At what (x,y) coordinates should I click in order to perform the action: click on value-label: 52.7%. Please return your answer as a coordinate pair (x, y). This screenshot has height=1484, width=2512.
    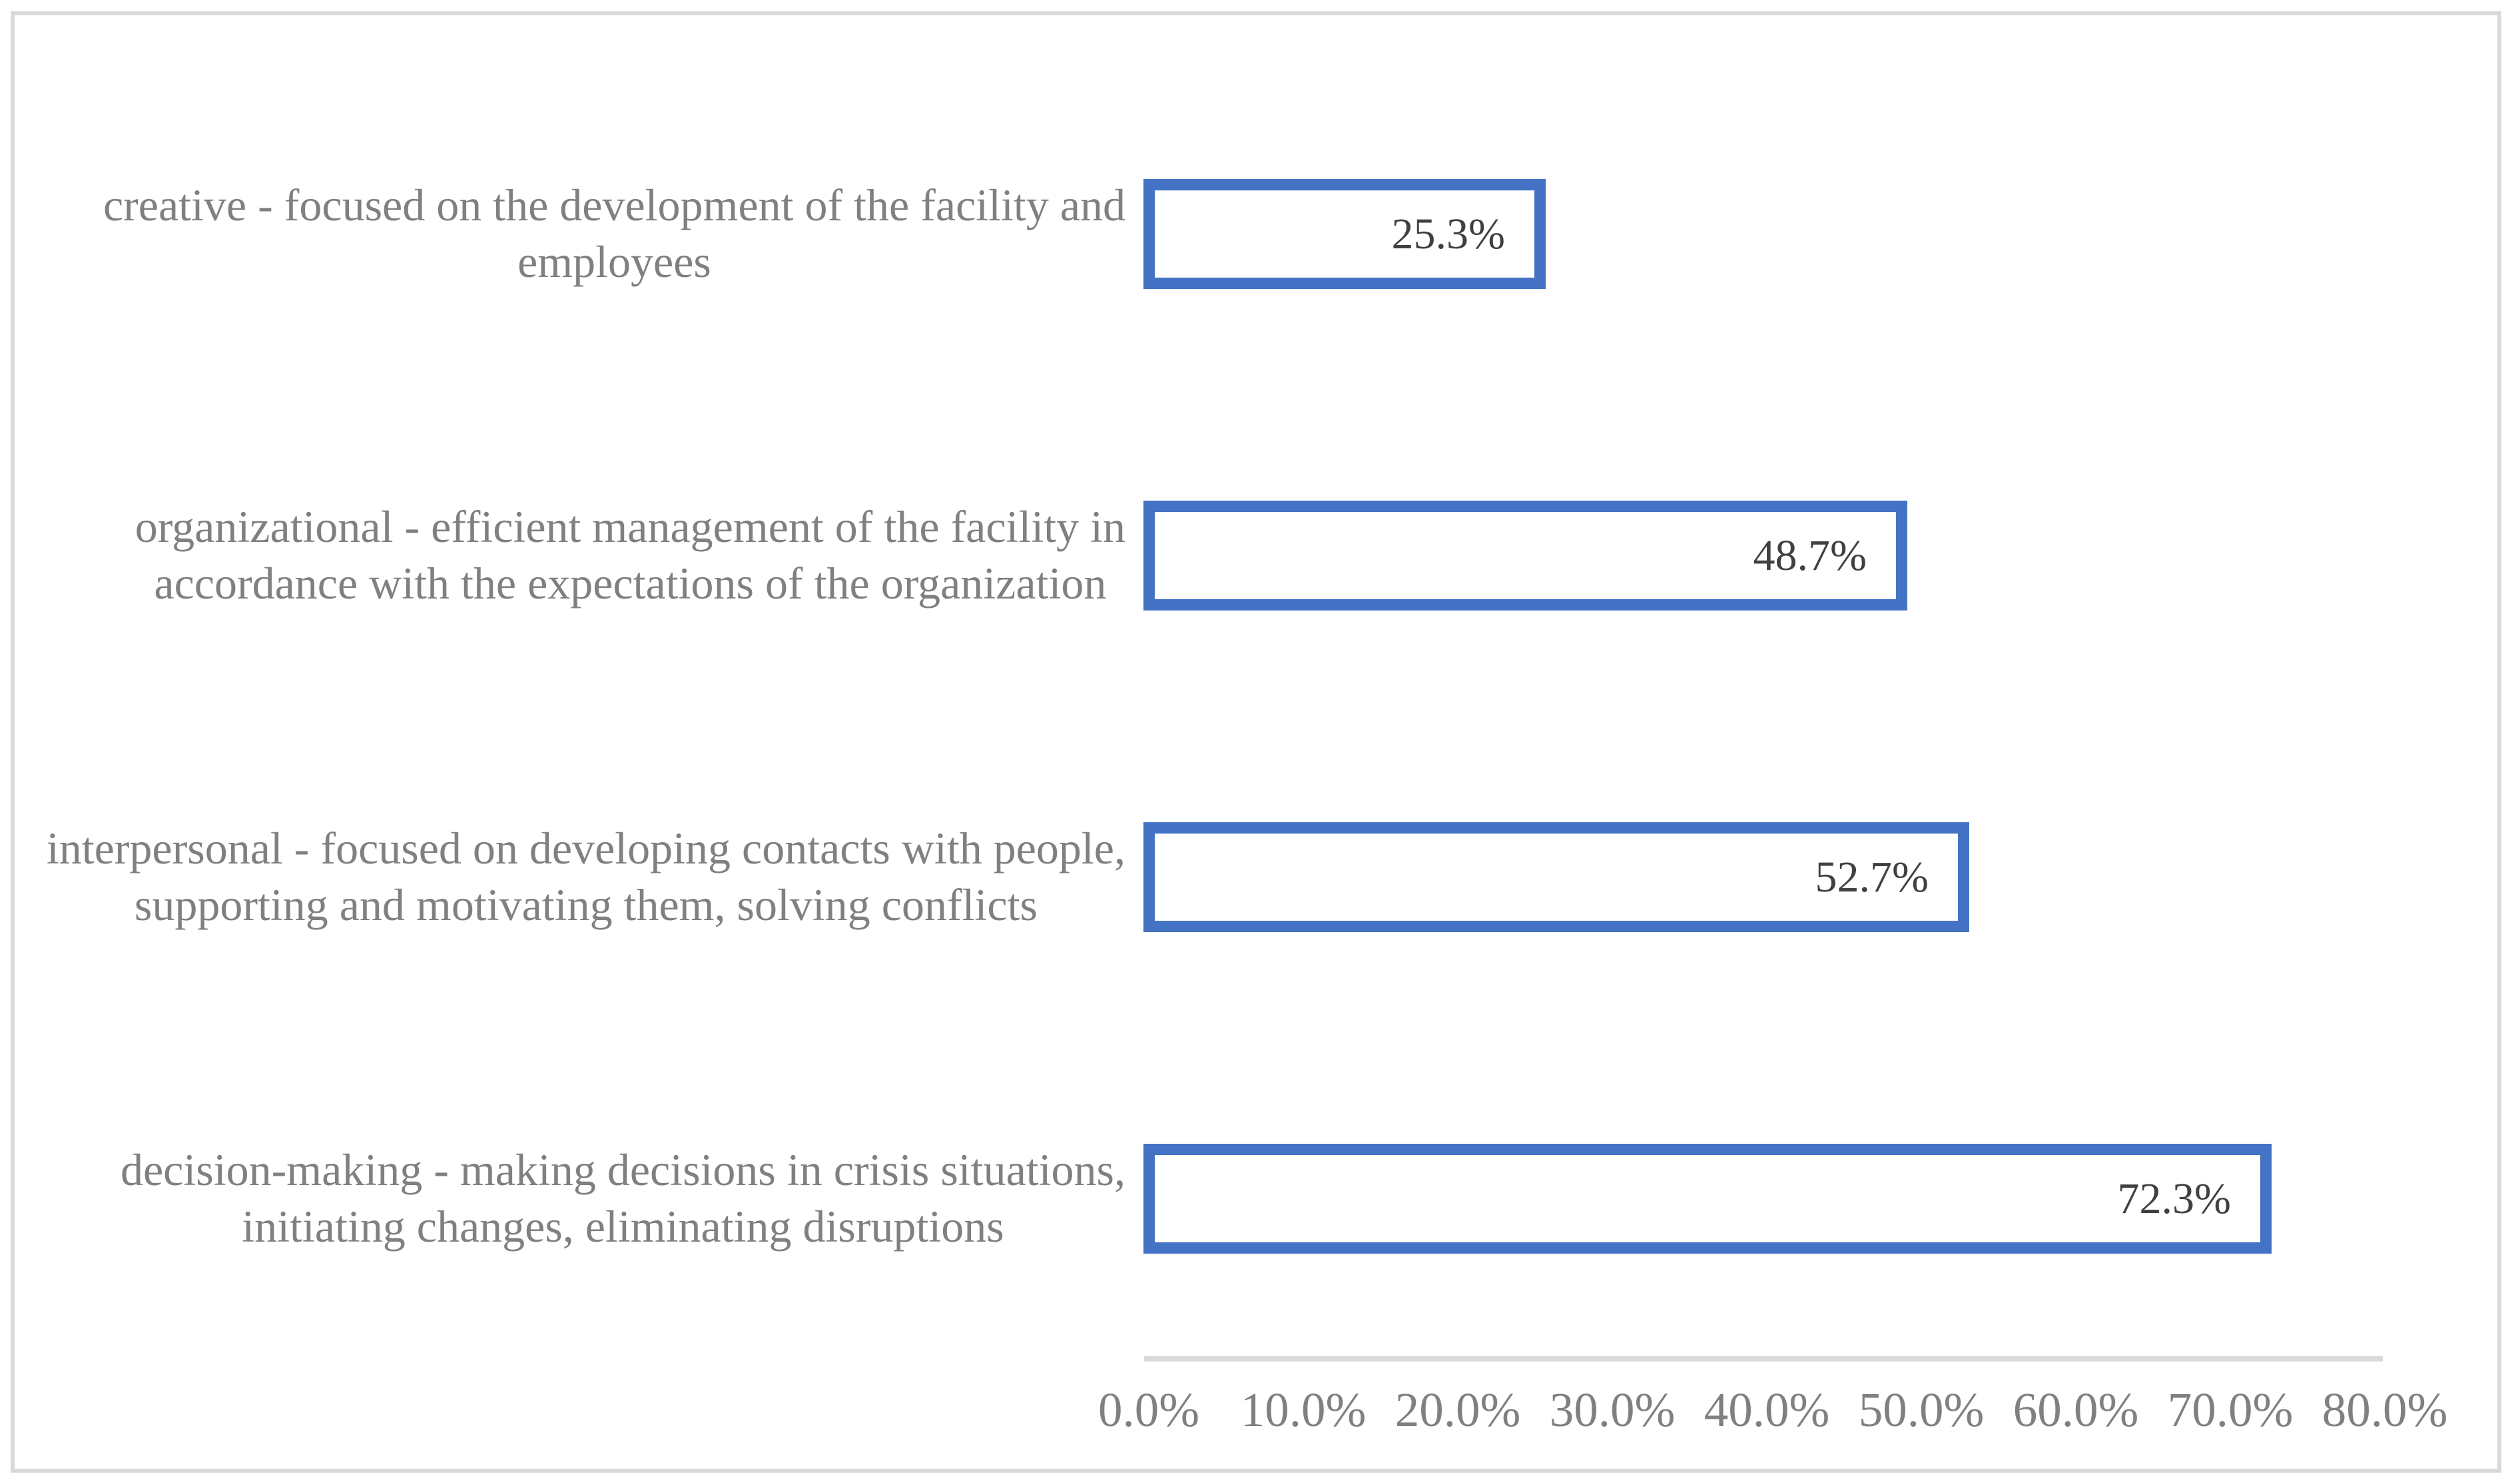
    Looking at the image, I should click on (1872, 876).